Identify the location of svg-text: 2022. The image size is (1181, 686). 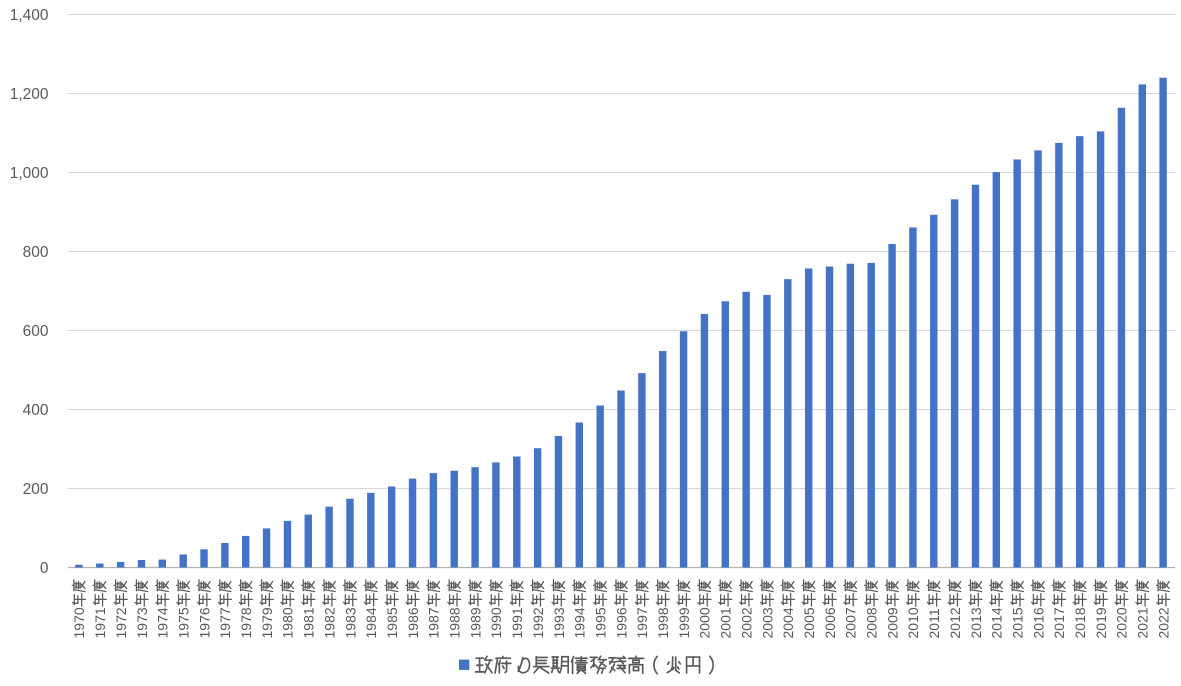
(1163, 622).